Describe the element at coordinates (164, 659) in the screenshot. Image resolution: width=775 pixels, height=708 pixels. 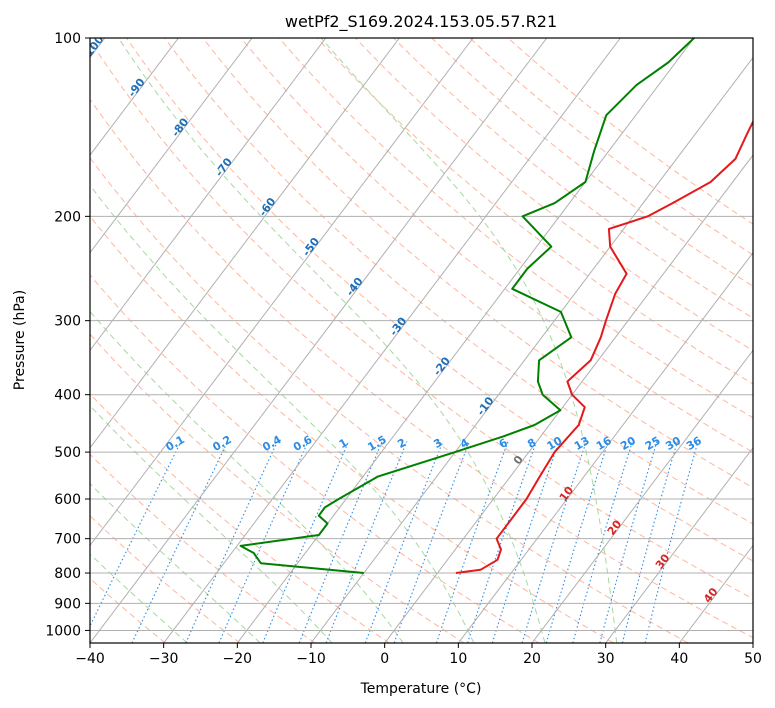
I see `x-tick-label: −30` at that location.